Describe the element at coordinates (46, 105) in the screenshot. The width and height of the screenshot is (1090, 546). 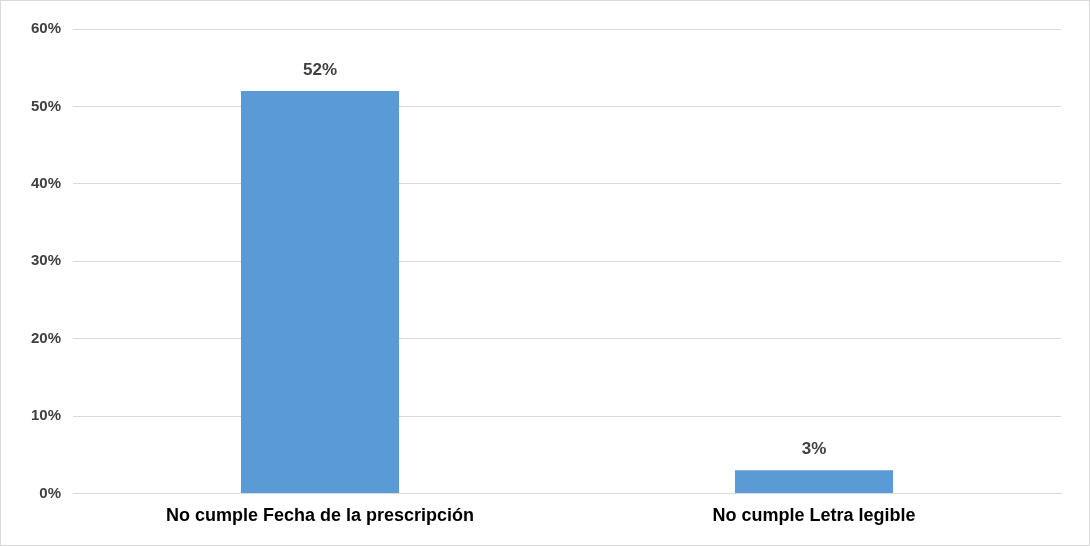
I see `y-tick-label: 50%` at that location.